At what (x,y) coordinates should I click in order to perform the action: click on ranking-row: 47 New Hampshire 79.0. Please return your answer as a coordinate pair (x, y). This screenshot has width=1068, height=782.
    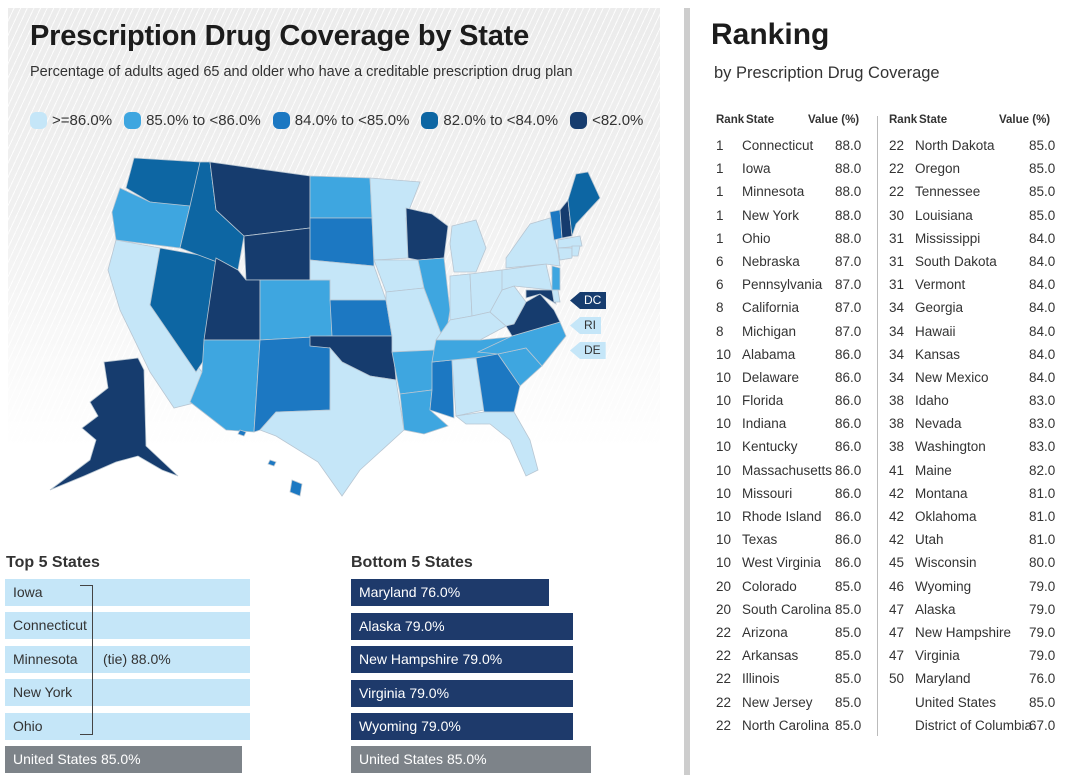
    Looking at the image, I should click on (974, 632).